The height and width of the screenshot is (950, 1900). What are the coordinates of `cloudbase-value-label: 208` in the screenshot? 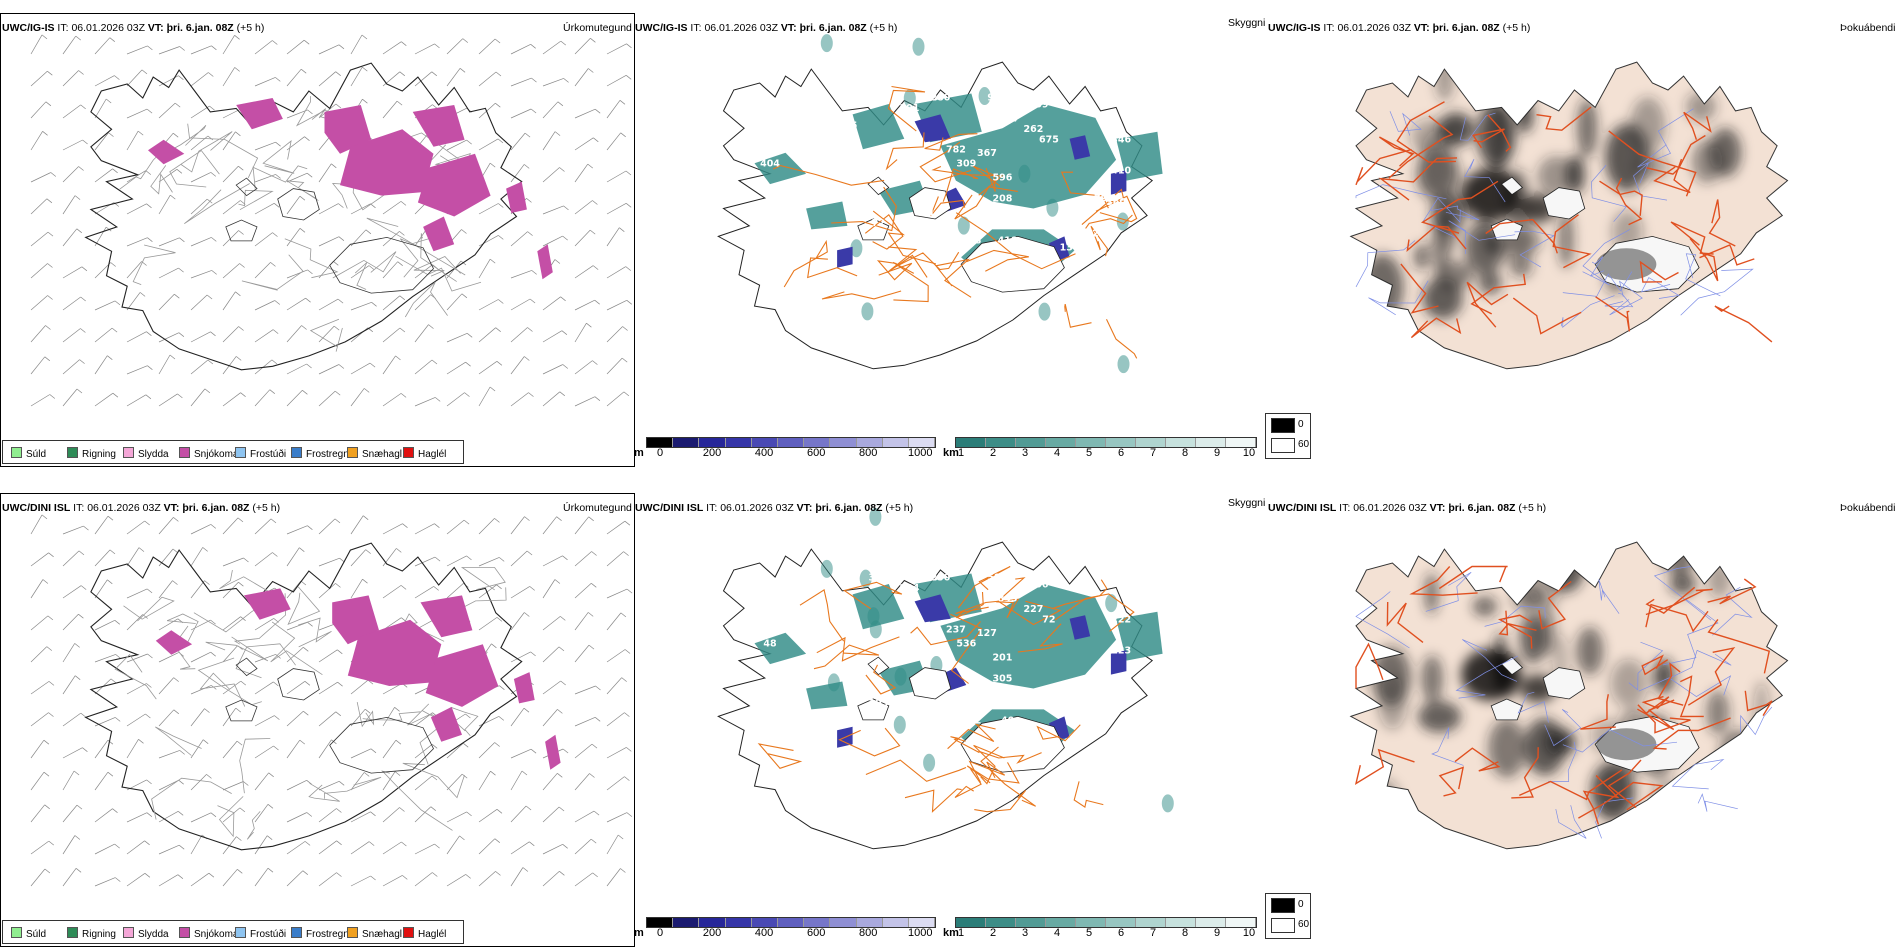 It's located at (1002, 199).